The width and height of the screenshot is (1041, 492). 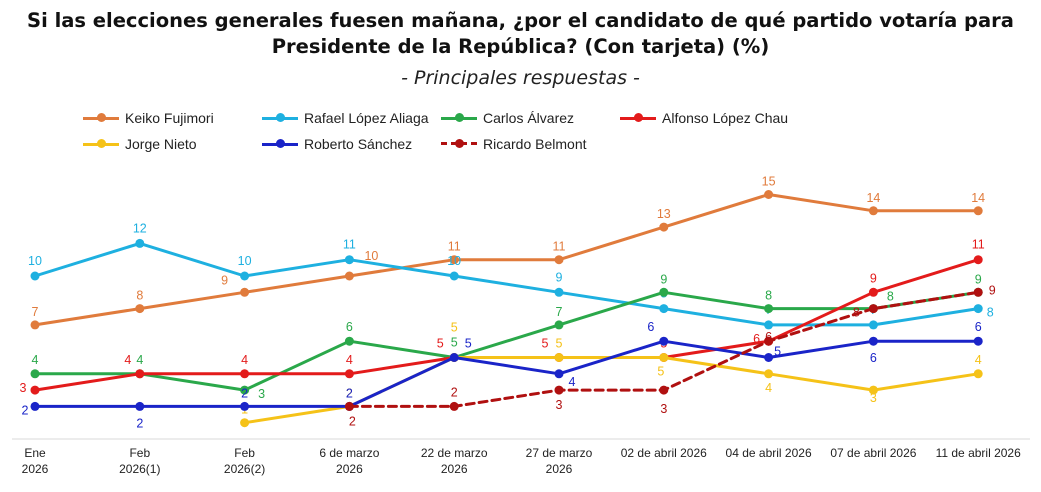 I want to click on data-label-roberto: 2, so click(x=244, y=393).